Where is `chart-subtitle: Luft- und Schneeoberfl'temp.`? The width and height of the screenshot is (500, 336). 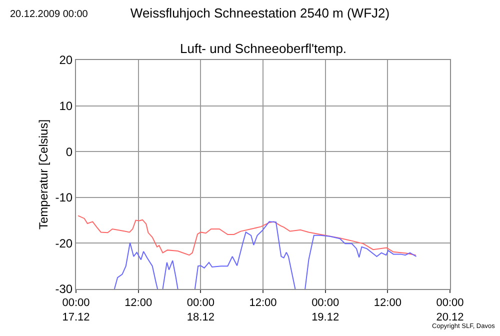
chart-subtitle: Luft- und Schneeoberfl'temp. is located at coordinates (263, 48).